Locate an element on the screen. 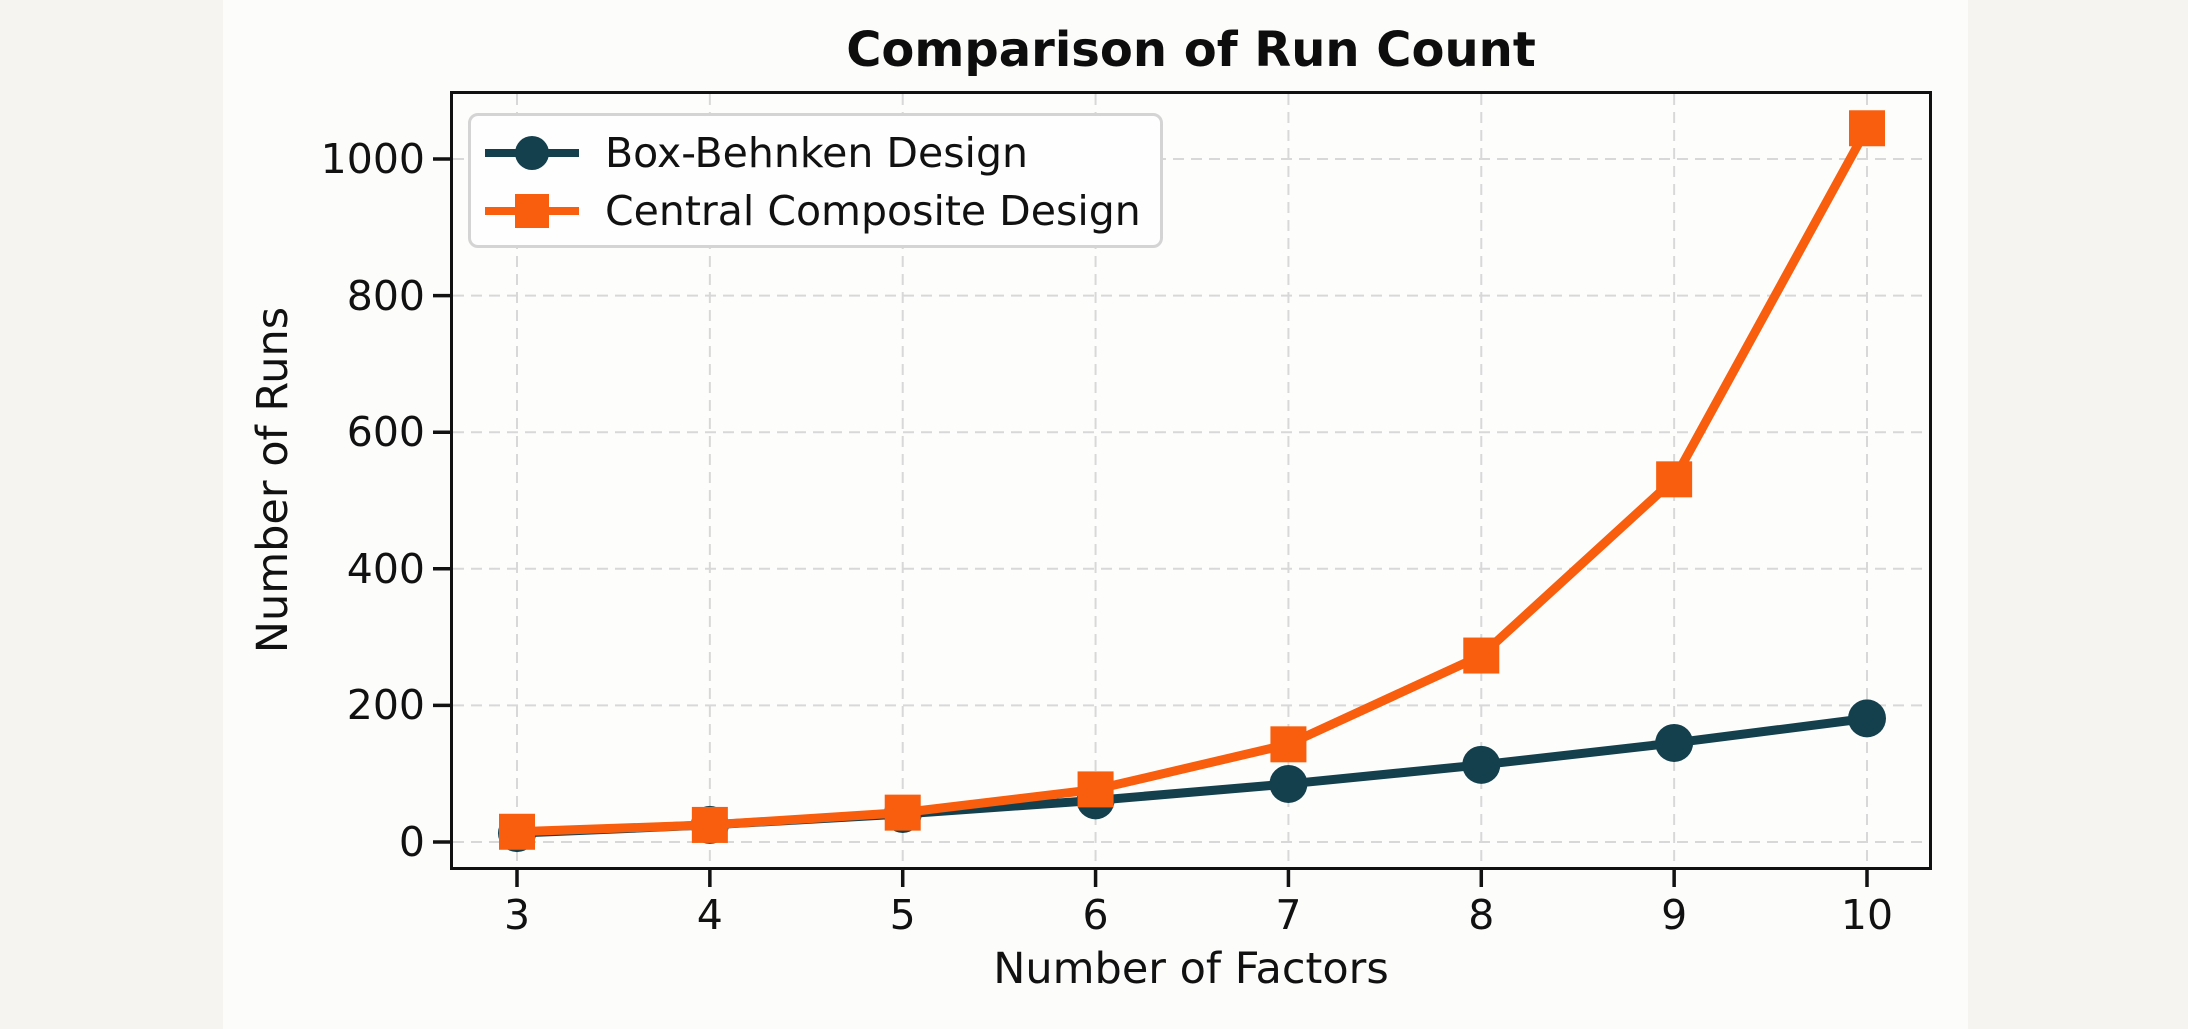  legend-item-box-behnken: Box-Behnken Design is located at coordinates (822, 153).